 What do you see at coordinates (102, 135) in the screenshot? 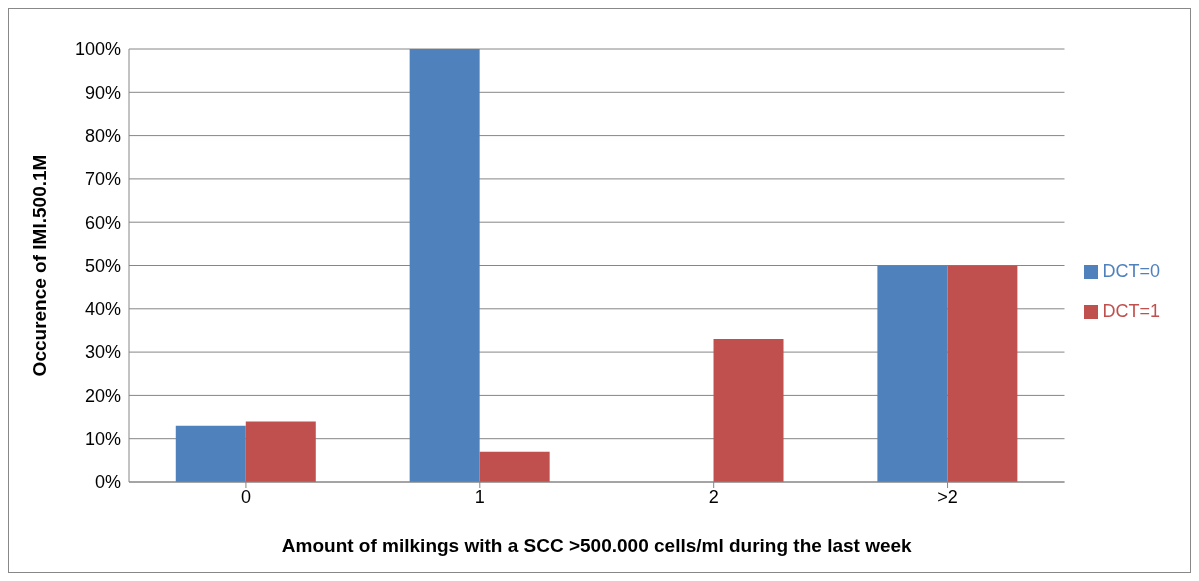
I see `y-tick-label: 80%` at bounding box center [102, 135].